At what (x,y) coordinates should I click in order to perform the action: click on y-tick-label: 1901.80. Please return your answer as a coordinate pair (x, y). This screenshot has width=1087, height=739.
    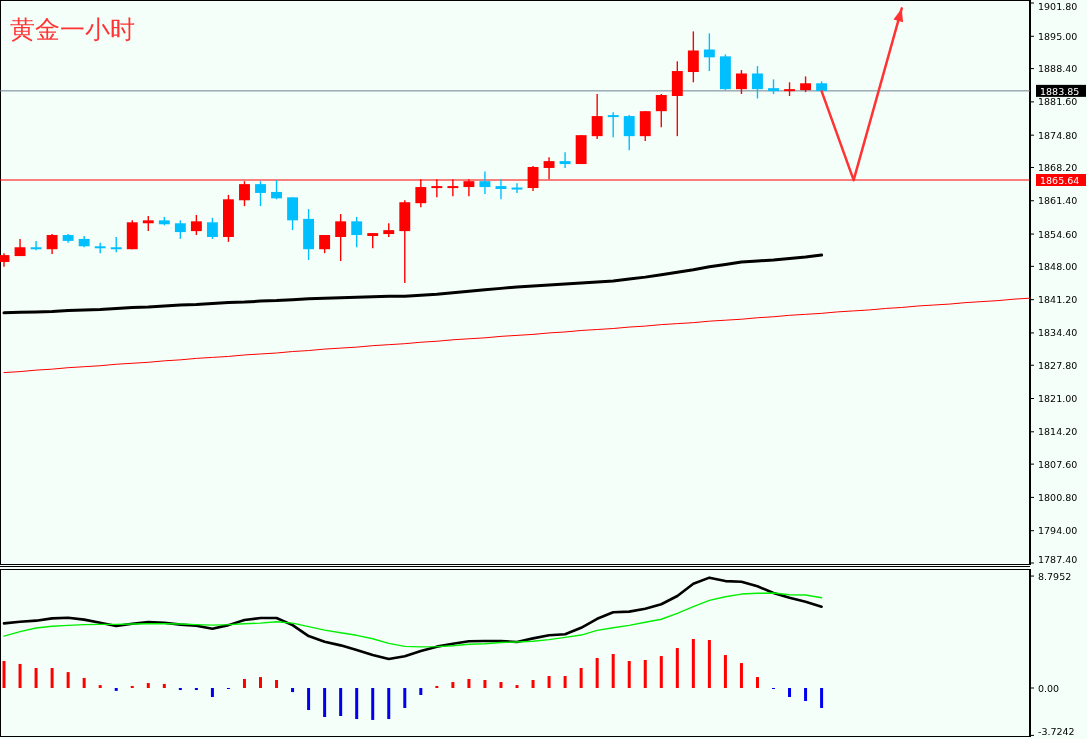
    Looking at the image, I should click on (1058, 6).